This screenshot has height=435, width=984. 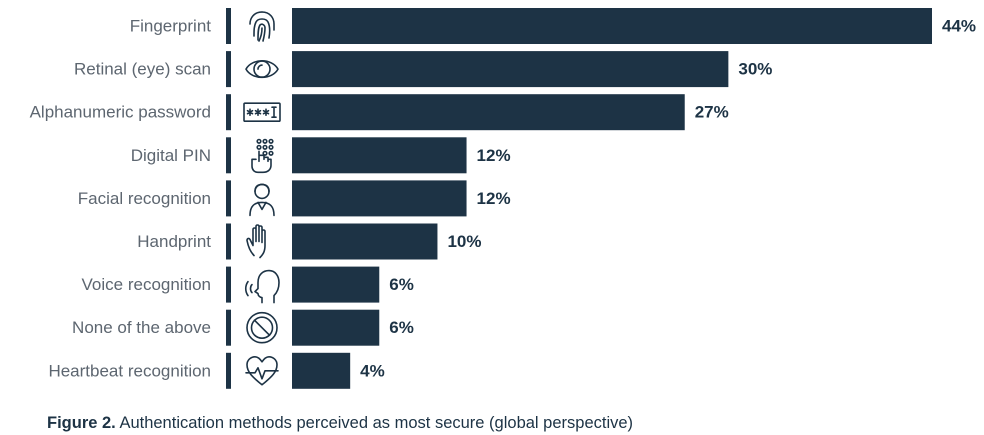 What do you see at coordinates (959, 26) in the screenshot?
I see `value-label: 44%` at bounding box center [959, 26].